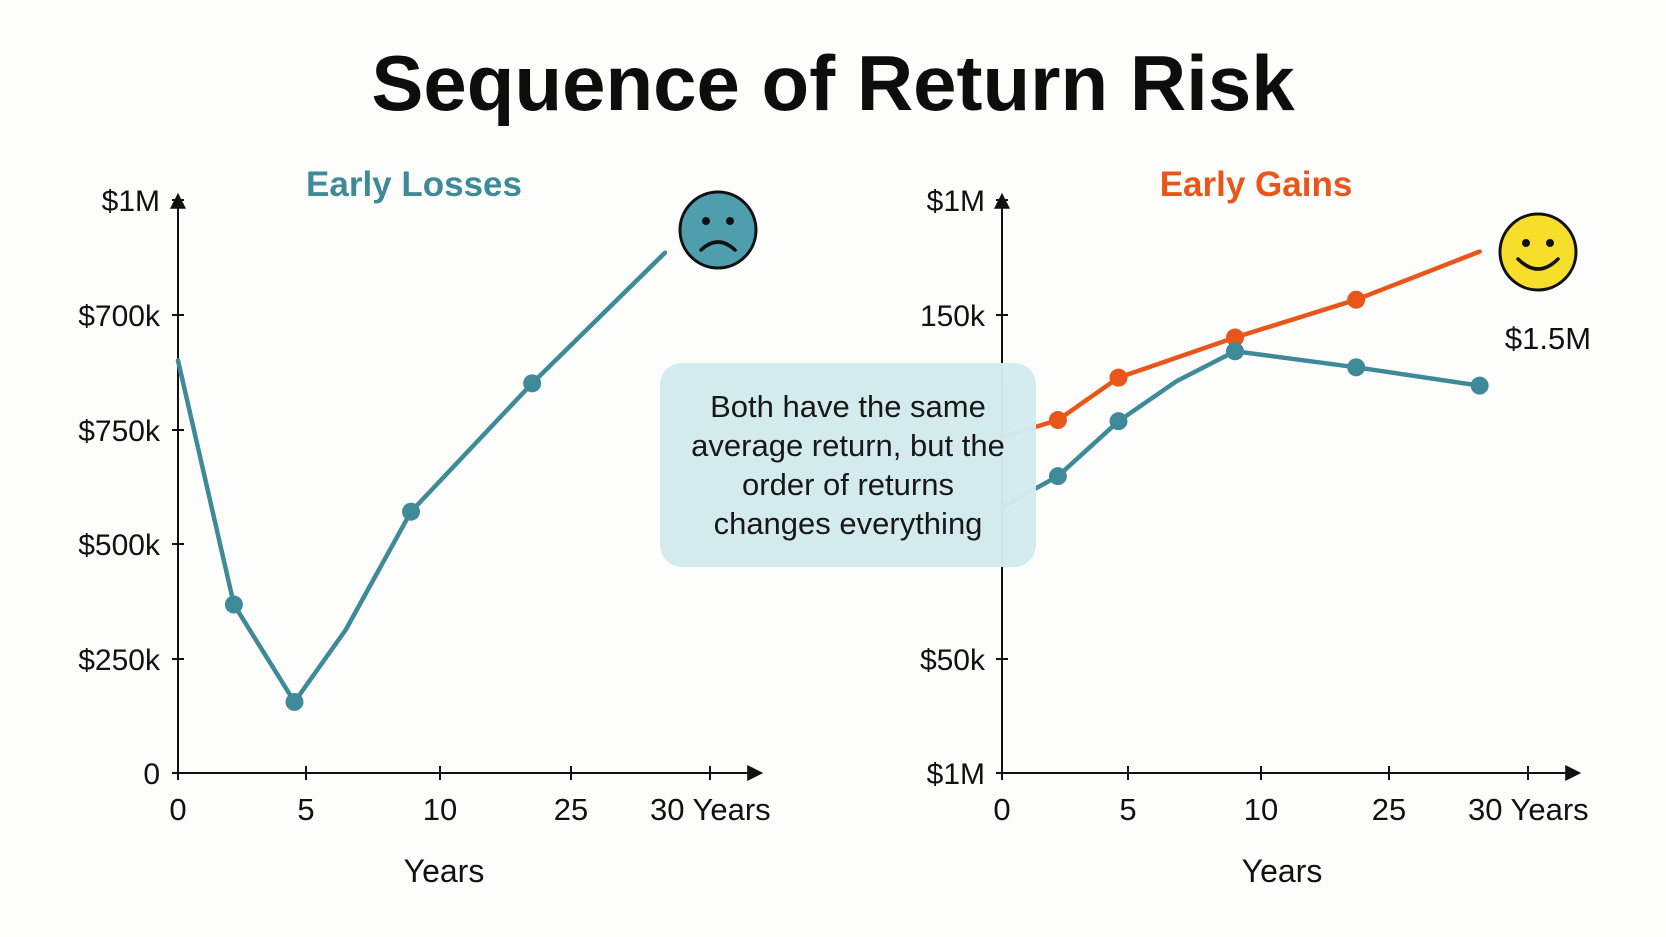 The width and height of the screenshot is (1666, 937). I want to click on panel-title: Early Losses, so click(414, 184).